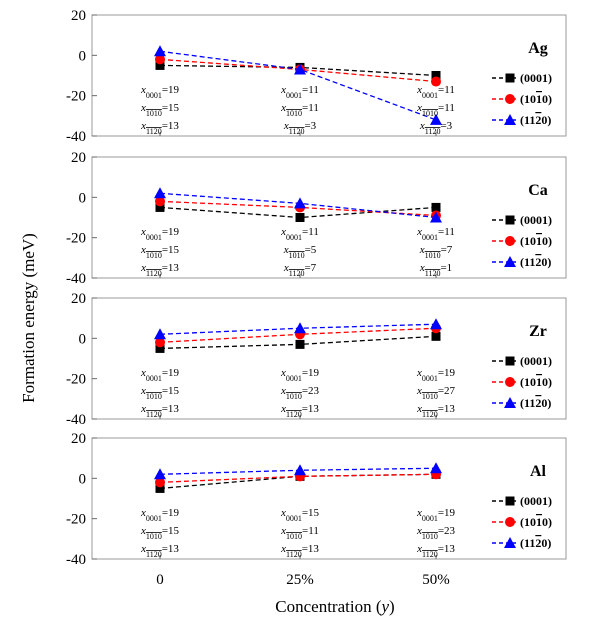 This screenshot has height=637, width=600. I want to click on annotation-text: x0001=15, so click(300, 515).